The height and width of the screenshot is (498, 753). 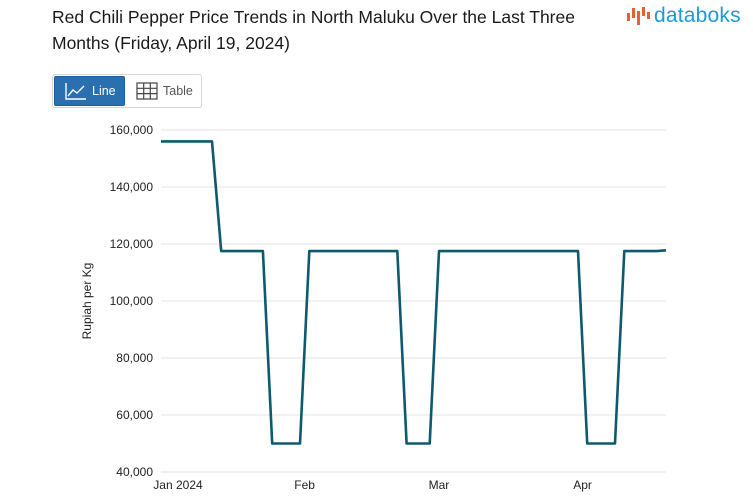 I want to click on line-view-label: Line, so click(x=104, y=91).